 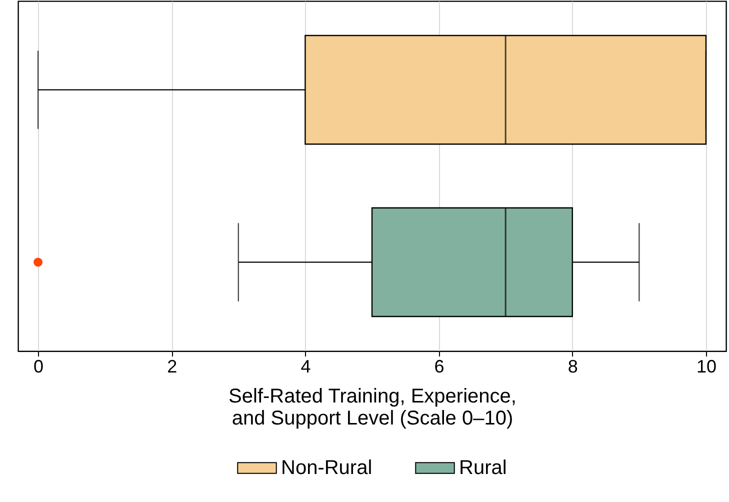 What do you see at coordinates (305, 366) in the screenshot?
I see `x-tick-label: 4` at bounding box center [305, 366].